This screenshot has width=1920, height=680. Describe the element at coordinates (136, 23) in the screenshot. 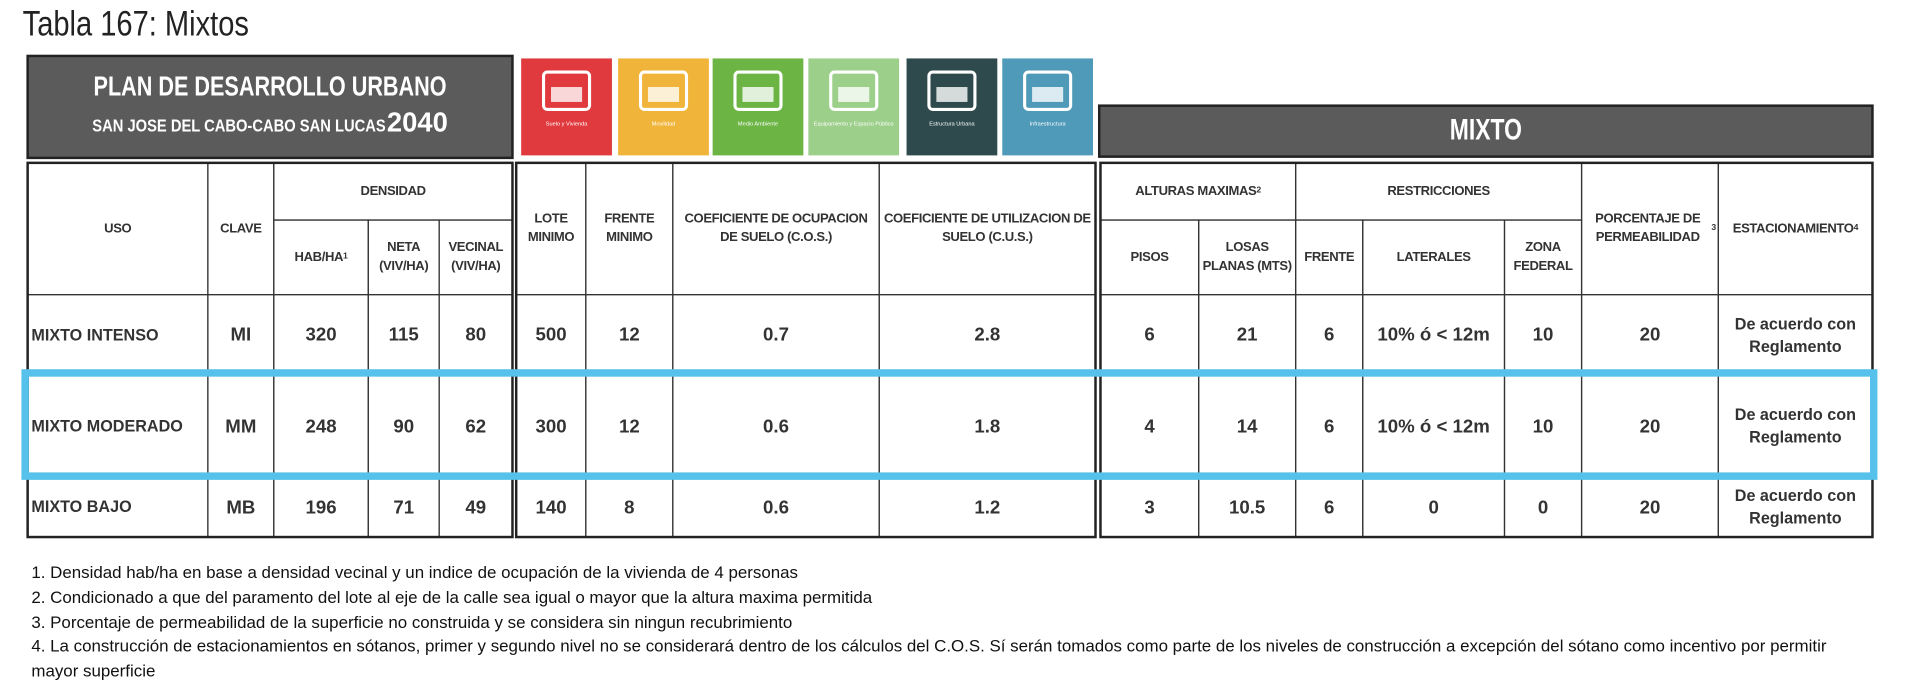

I see `title: Tabla 167: Mixtos` at that location.